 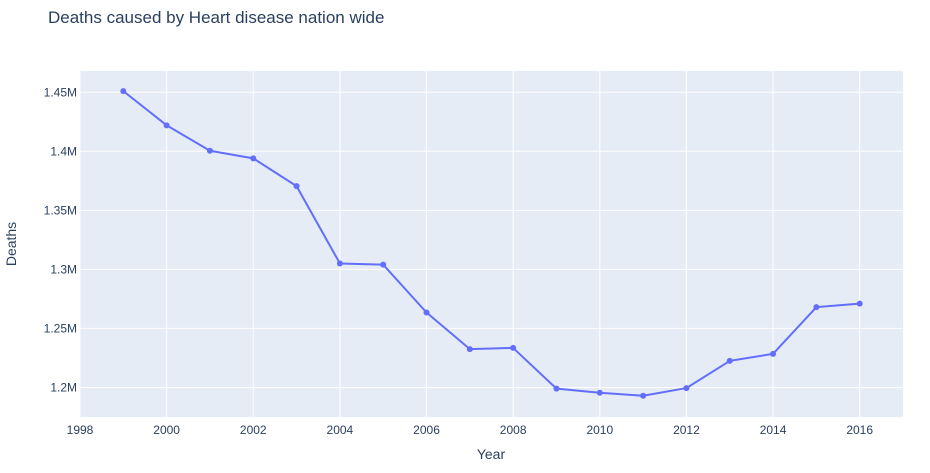 I want to click on x-tick-label: 2004, so click(x=340, y=430).